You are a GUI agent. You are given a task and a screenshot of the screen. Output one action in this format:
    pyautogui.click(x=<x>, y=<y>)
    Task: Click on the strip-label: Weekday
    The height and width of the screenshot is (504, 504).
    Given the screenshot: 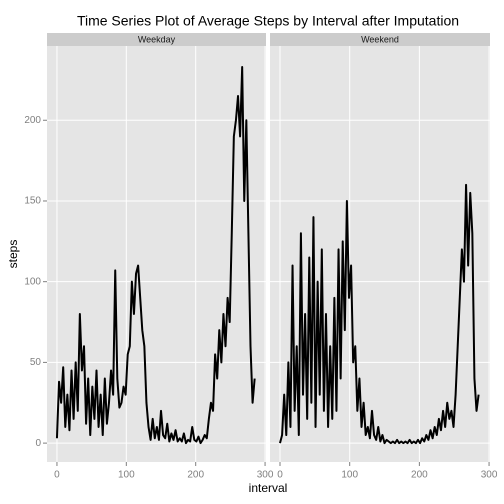 What is the action you would take?
    pyautogui.click(x=157, y=39)
    